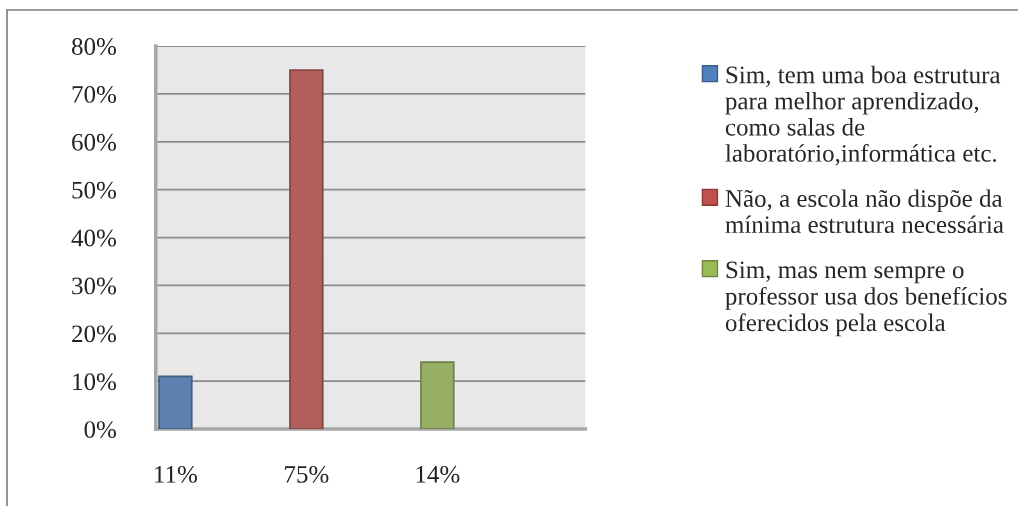 The image size is (1018, 506). What do you see at coordinates (95, 382) in the screenshot?
I see `y-tick-label: 10%` at bounding box center [95, 382].